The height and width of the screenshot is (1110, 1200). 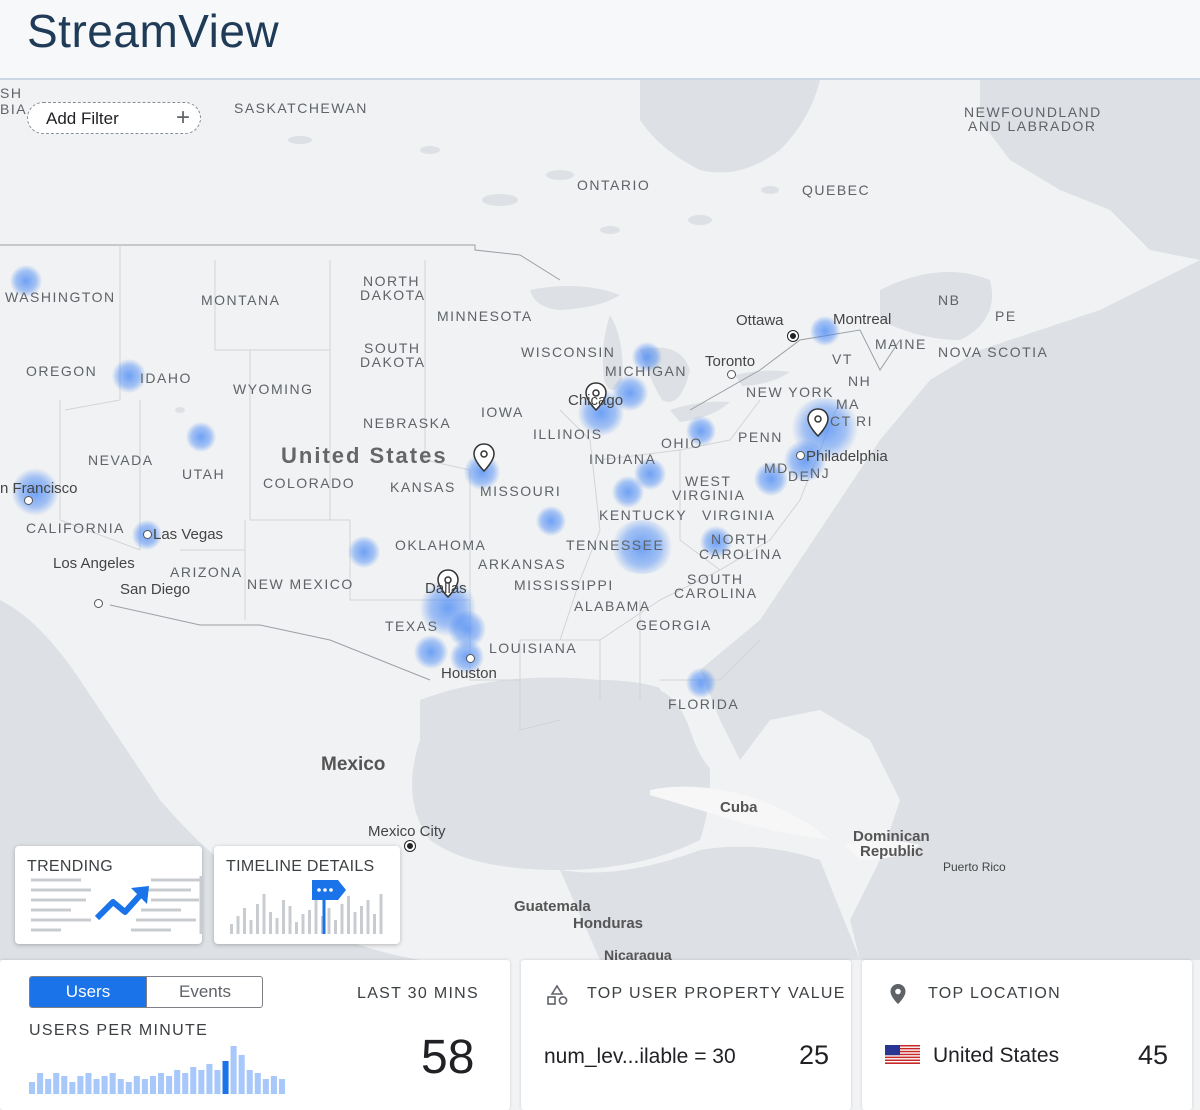 What do you see at coordinates (891, 836) in the screenshot?
I see `map-label-dominican: Dominican` at bounding box center [891, 836].